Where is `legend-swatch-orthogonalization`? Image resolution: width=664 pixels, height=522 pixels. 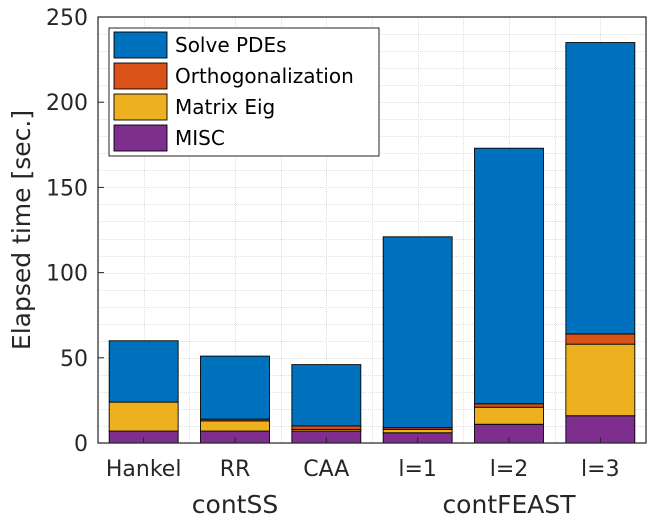 legend-swatch-orthogonalization is located at coordinates (140, 76).